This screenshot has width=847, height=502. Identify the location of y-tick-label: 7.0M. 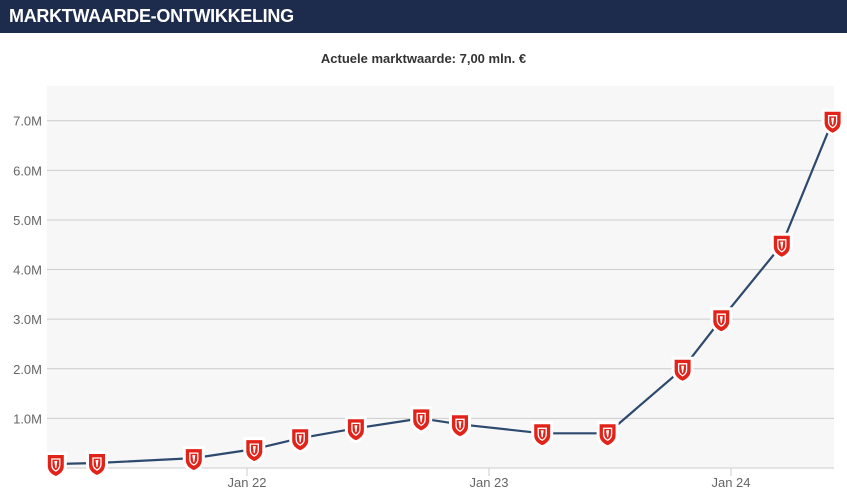
(27, 121).